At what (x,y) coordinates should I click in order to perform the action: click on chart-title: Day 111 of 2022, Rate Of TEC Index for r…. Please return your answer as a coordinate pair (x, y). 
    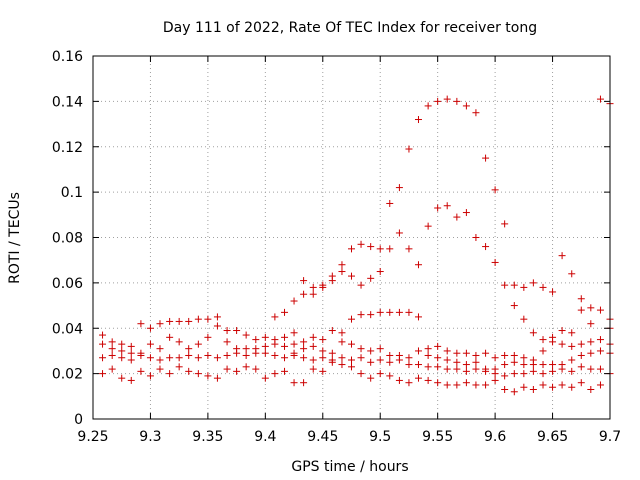
    Looking at the image, I should click on (350, 28).